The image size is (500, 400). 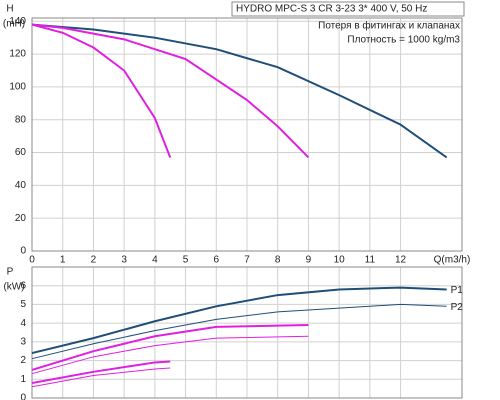 I want to click on y-tick-label: 100, so click(x=17, y=87).